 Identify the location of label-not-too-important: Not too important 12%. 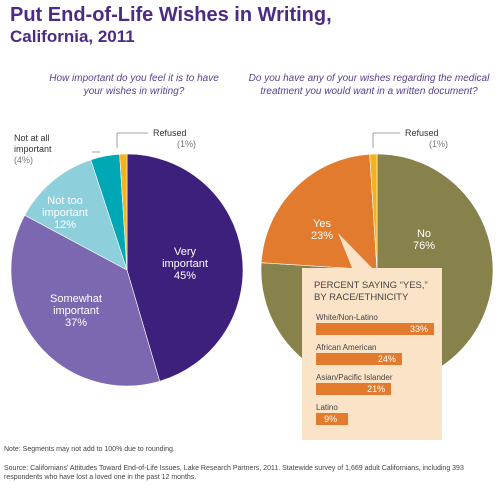
(65, 213).